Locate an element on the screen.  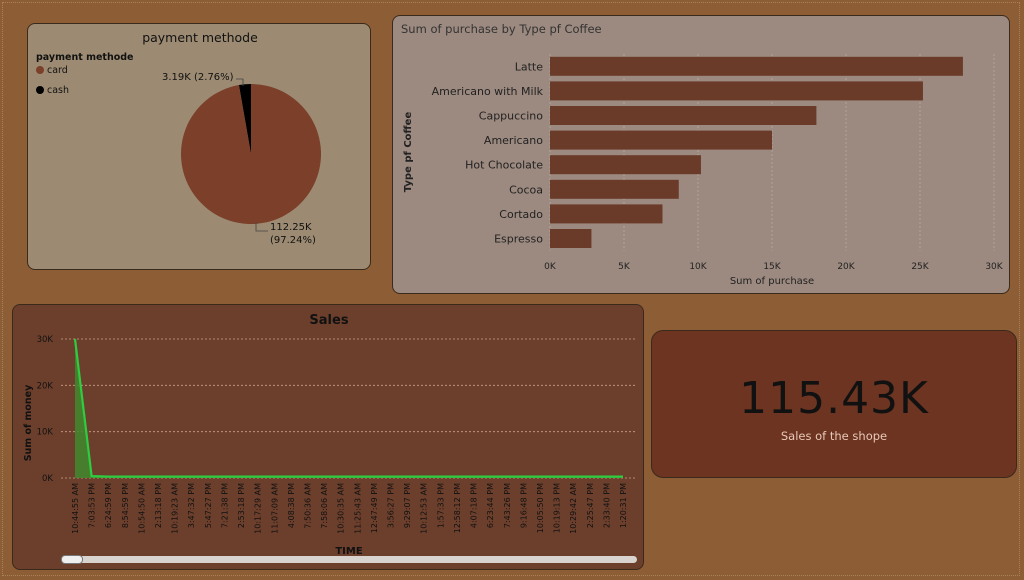
sales-x-tick: 10:12:53 AM is located at coordinates (424, 508).